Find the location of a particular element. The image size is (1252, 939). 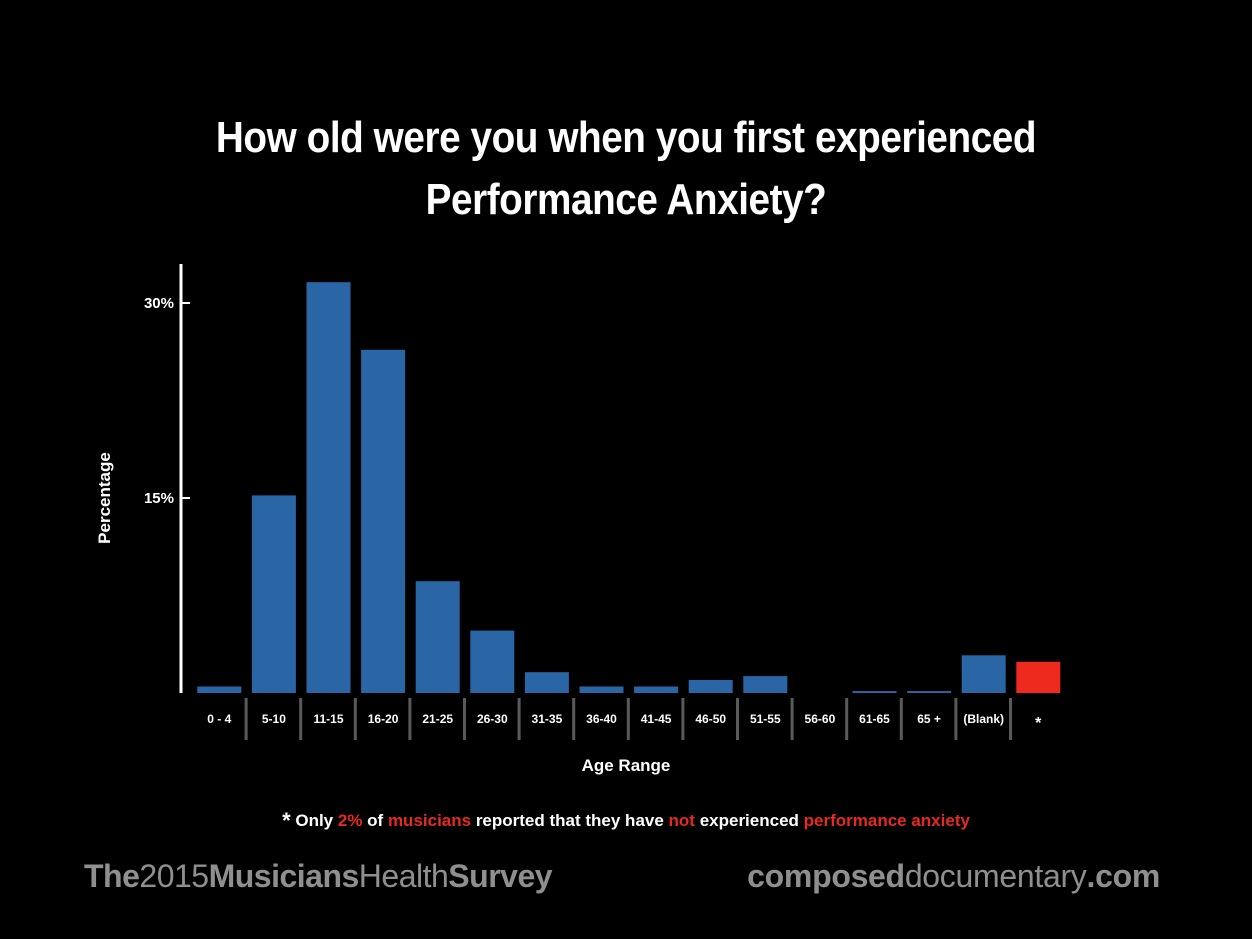

footnote-text-1: Only is located at coordinates (314, 820).